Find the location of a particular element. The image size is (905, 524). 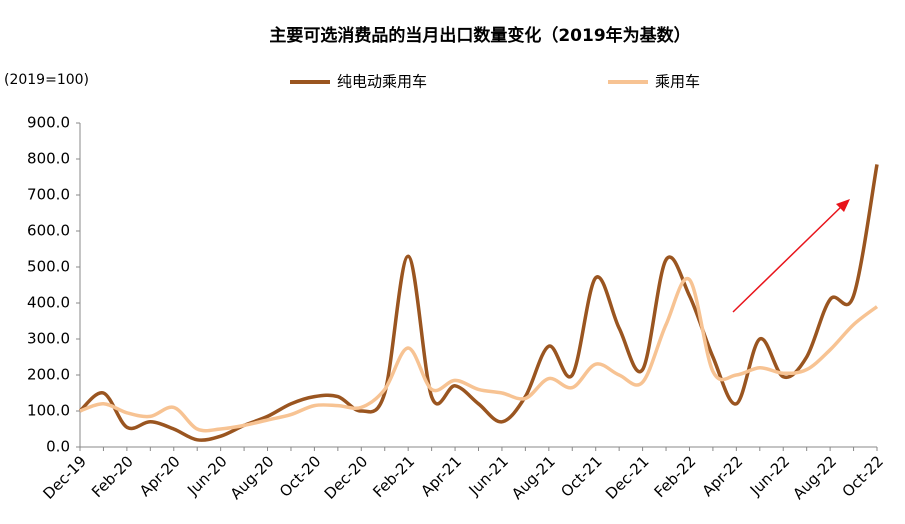

y-tick-label: 100.0 is located at coordinates (48, 411).